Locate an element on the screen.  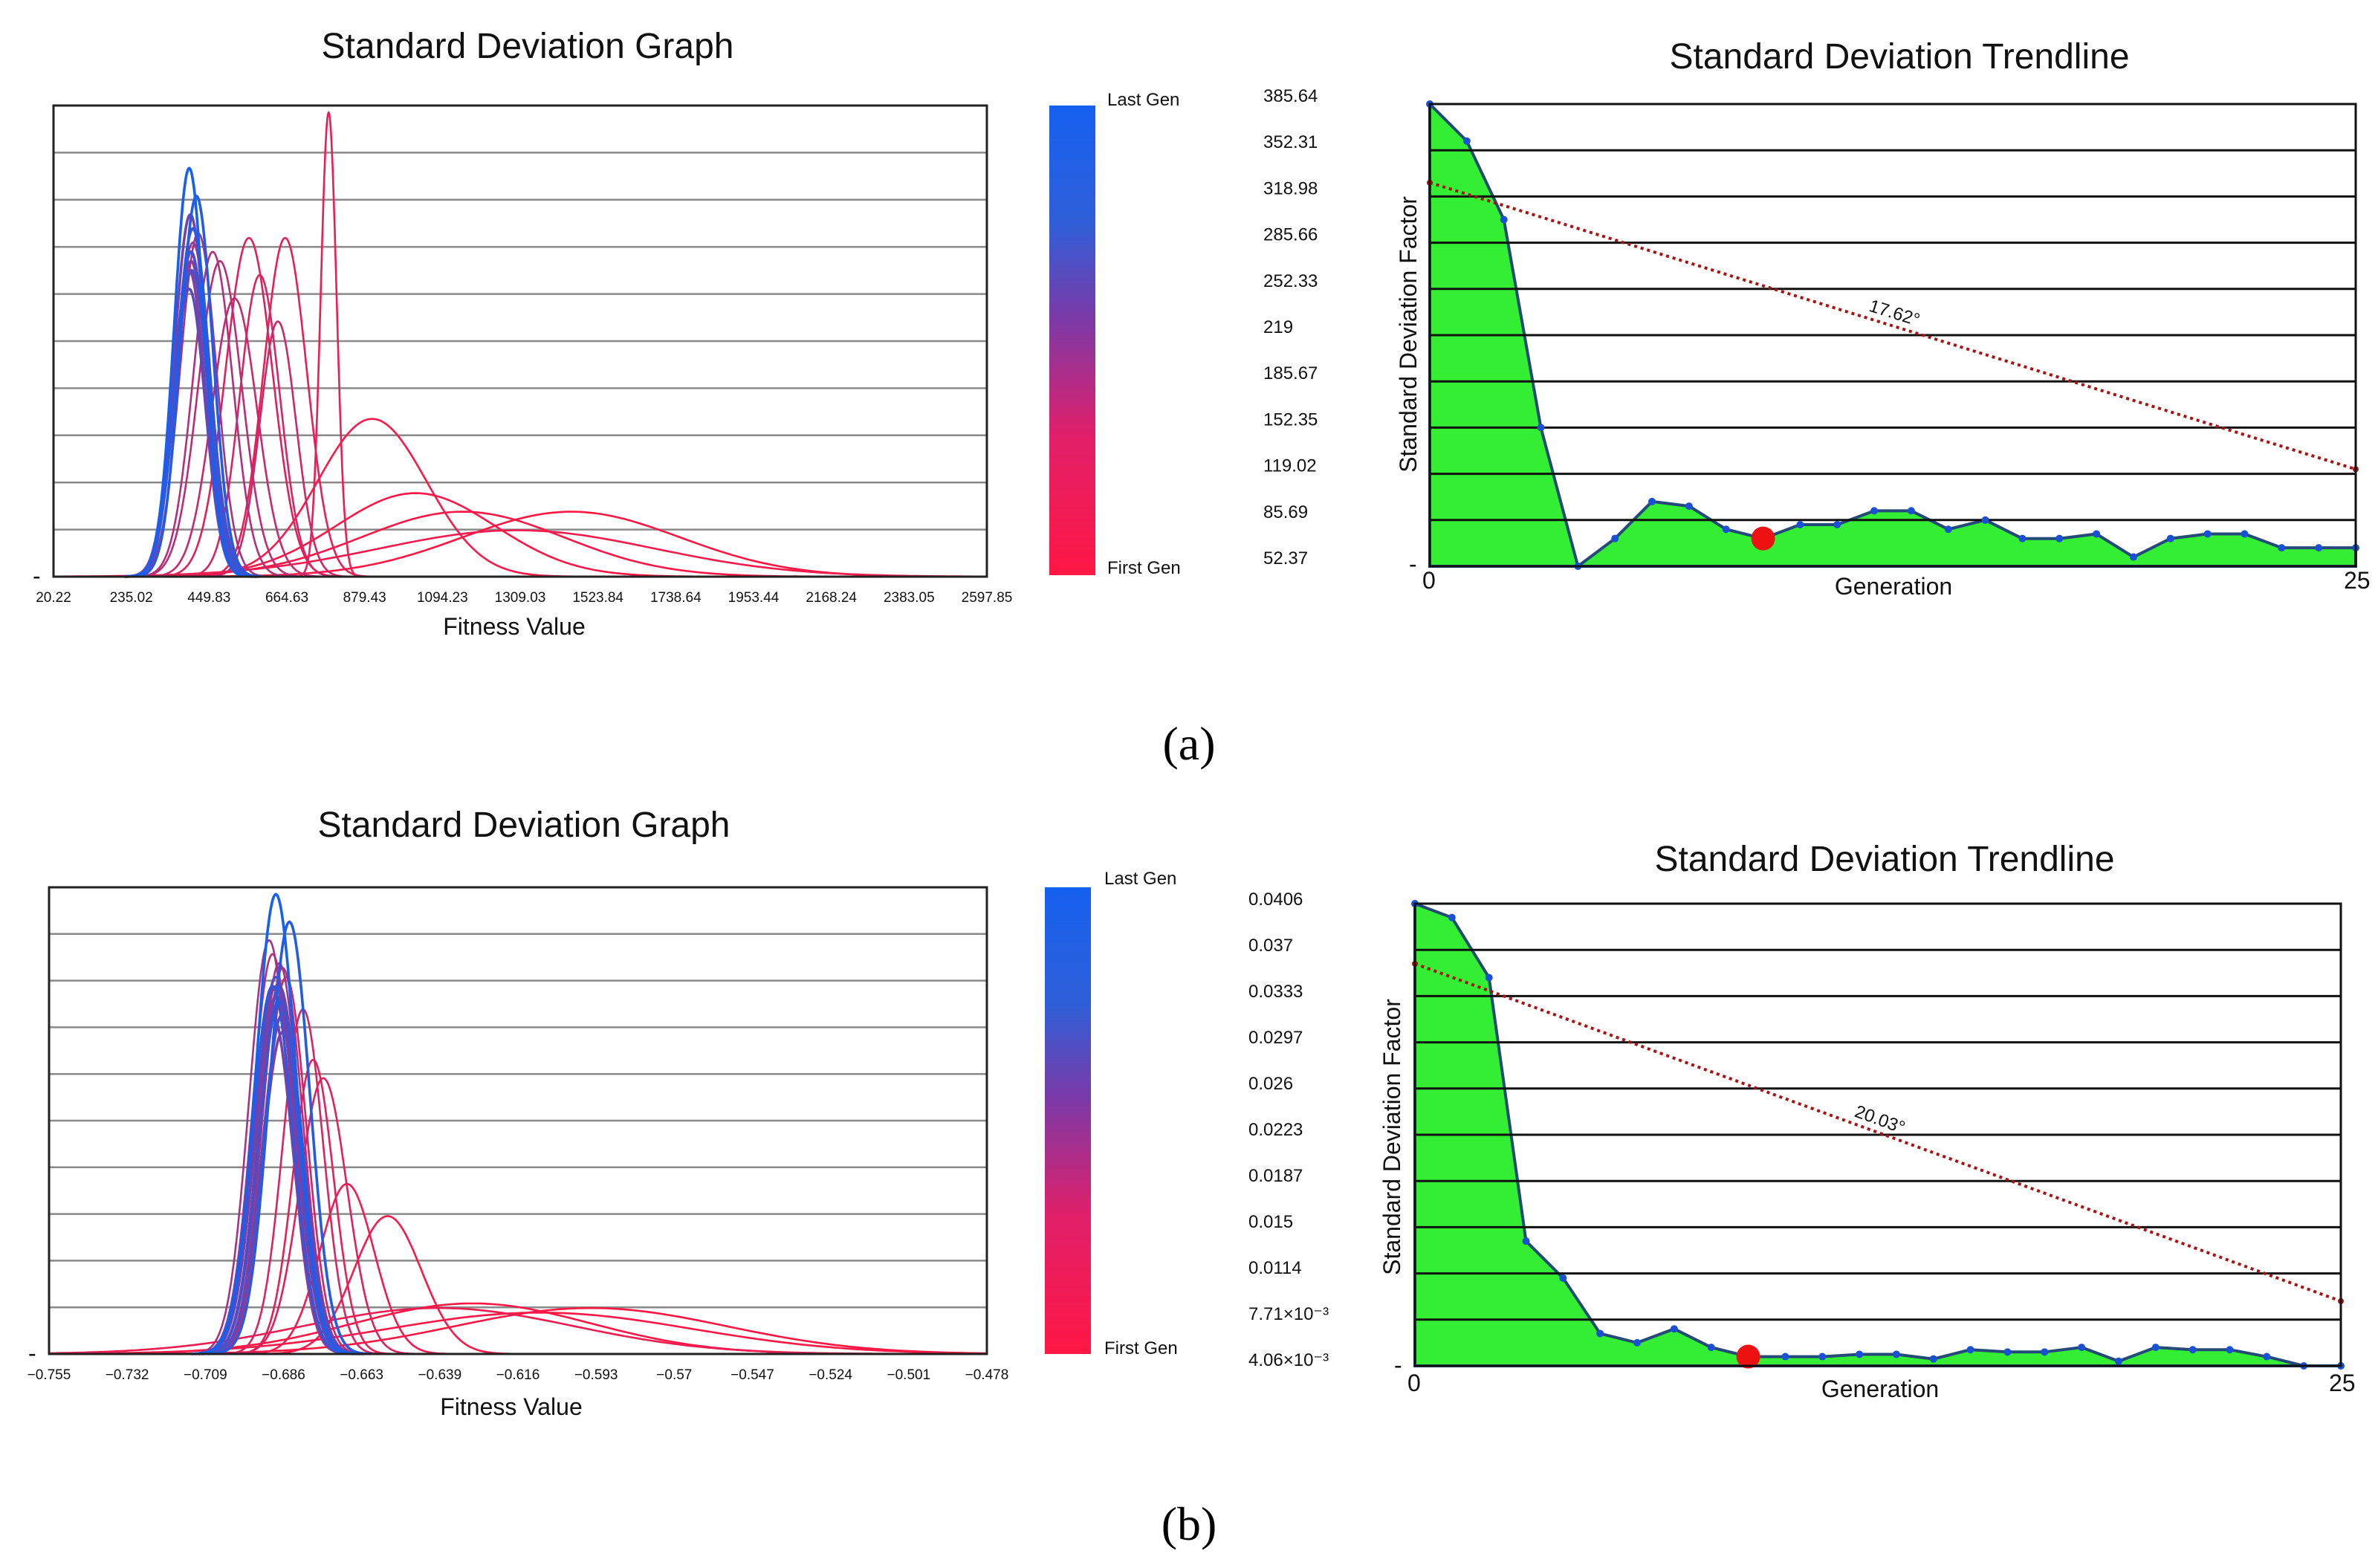
trend-b-trendline is located at coordinates (1878, 1132).